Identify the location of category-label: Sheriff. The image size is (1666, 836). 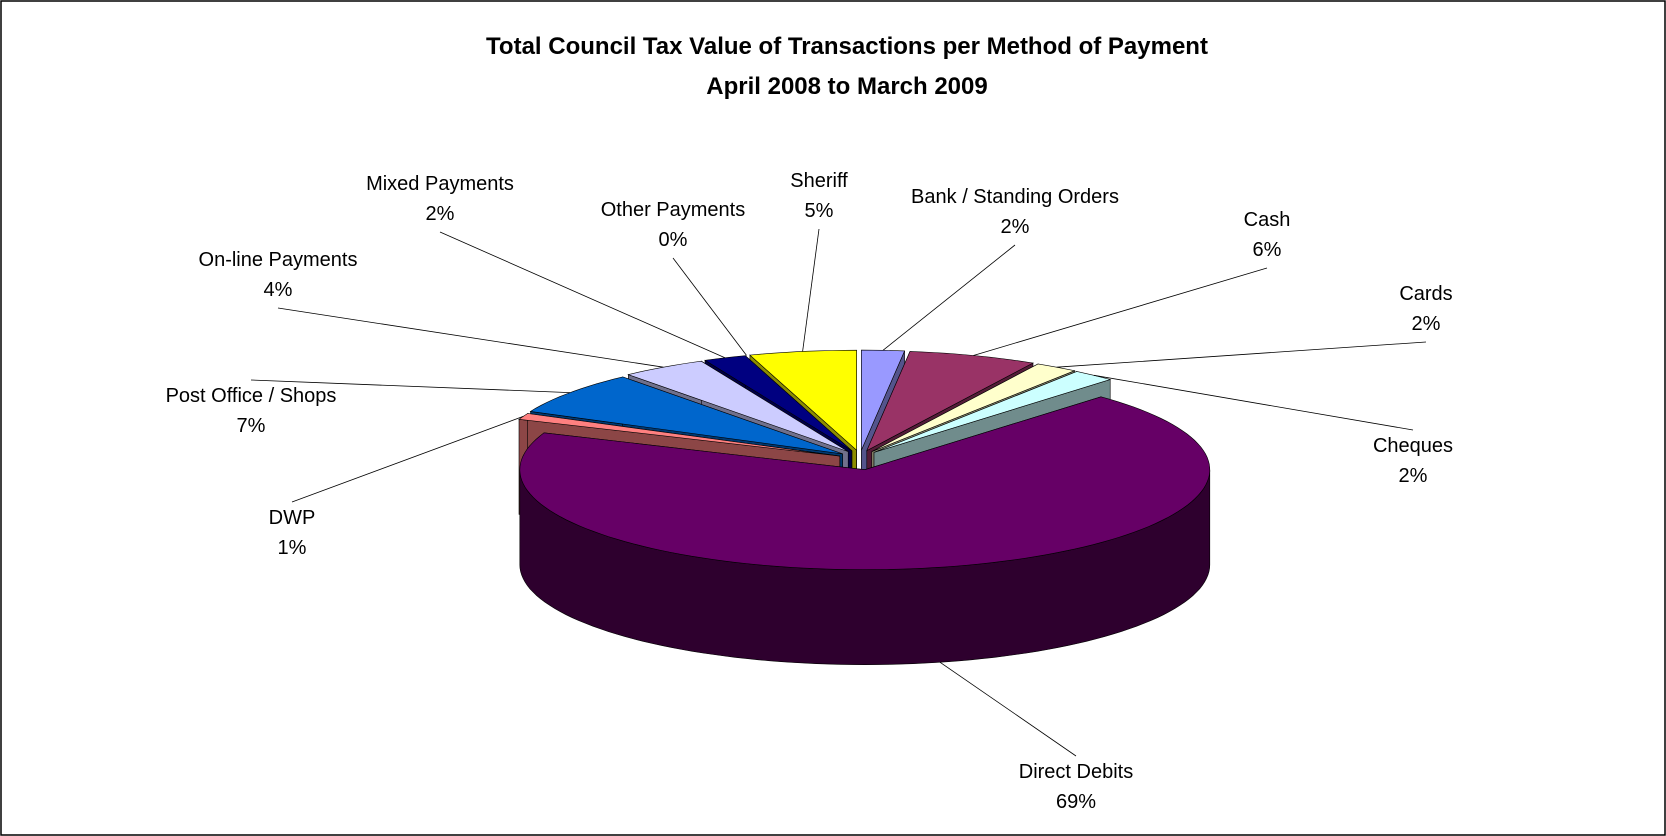
(819, 181).